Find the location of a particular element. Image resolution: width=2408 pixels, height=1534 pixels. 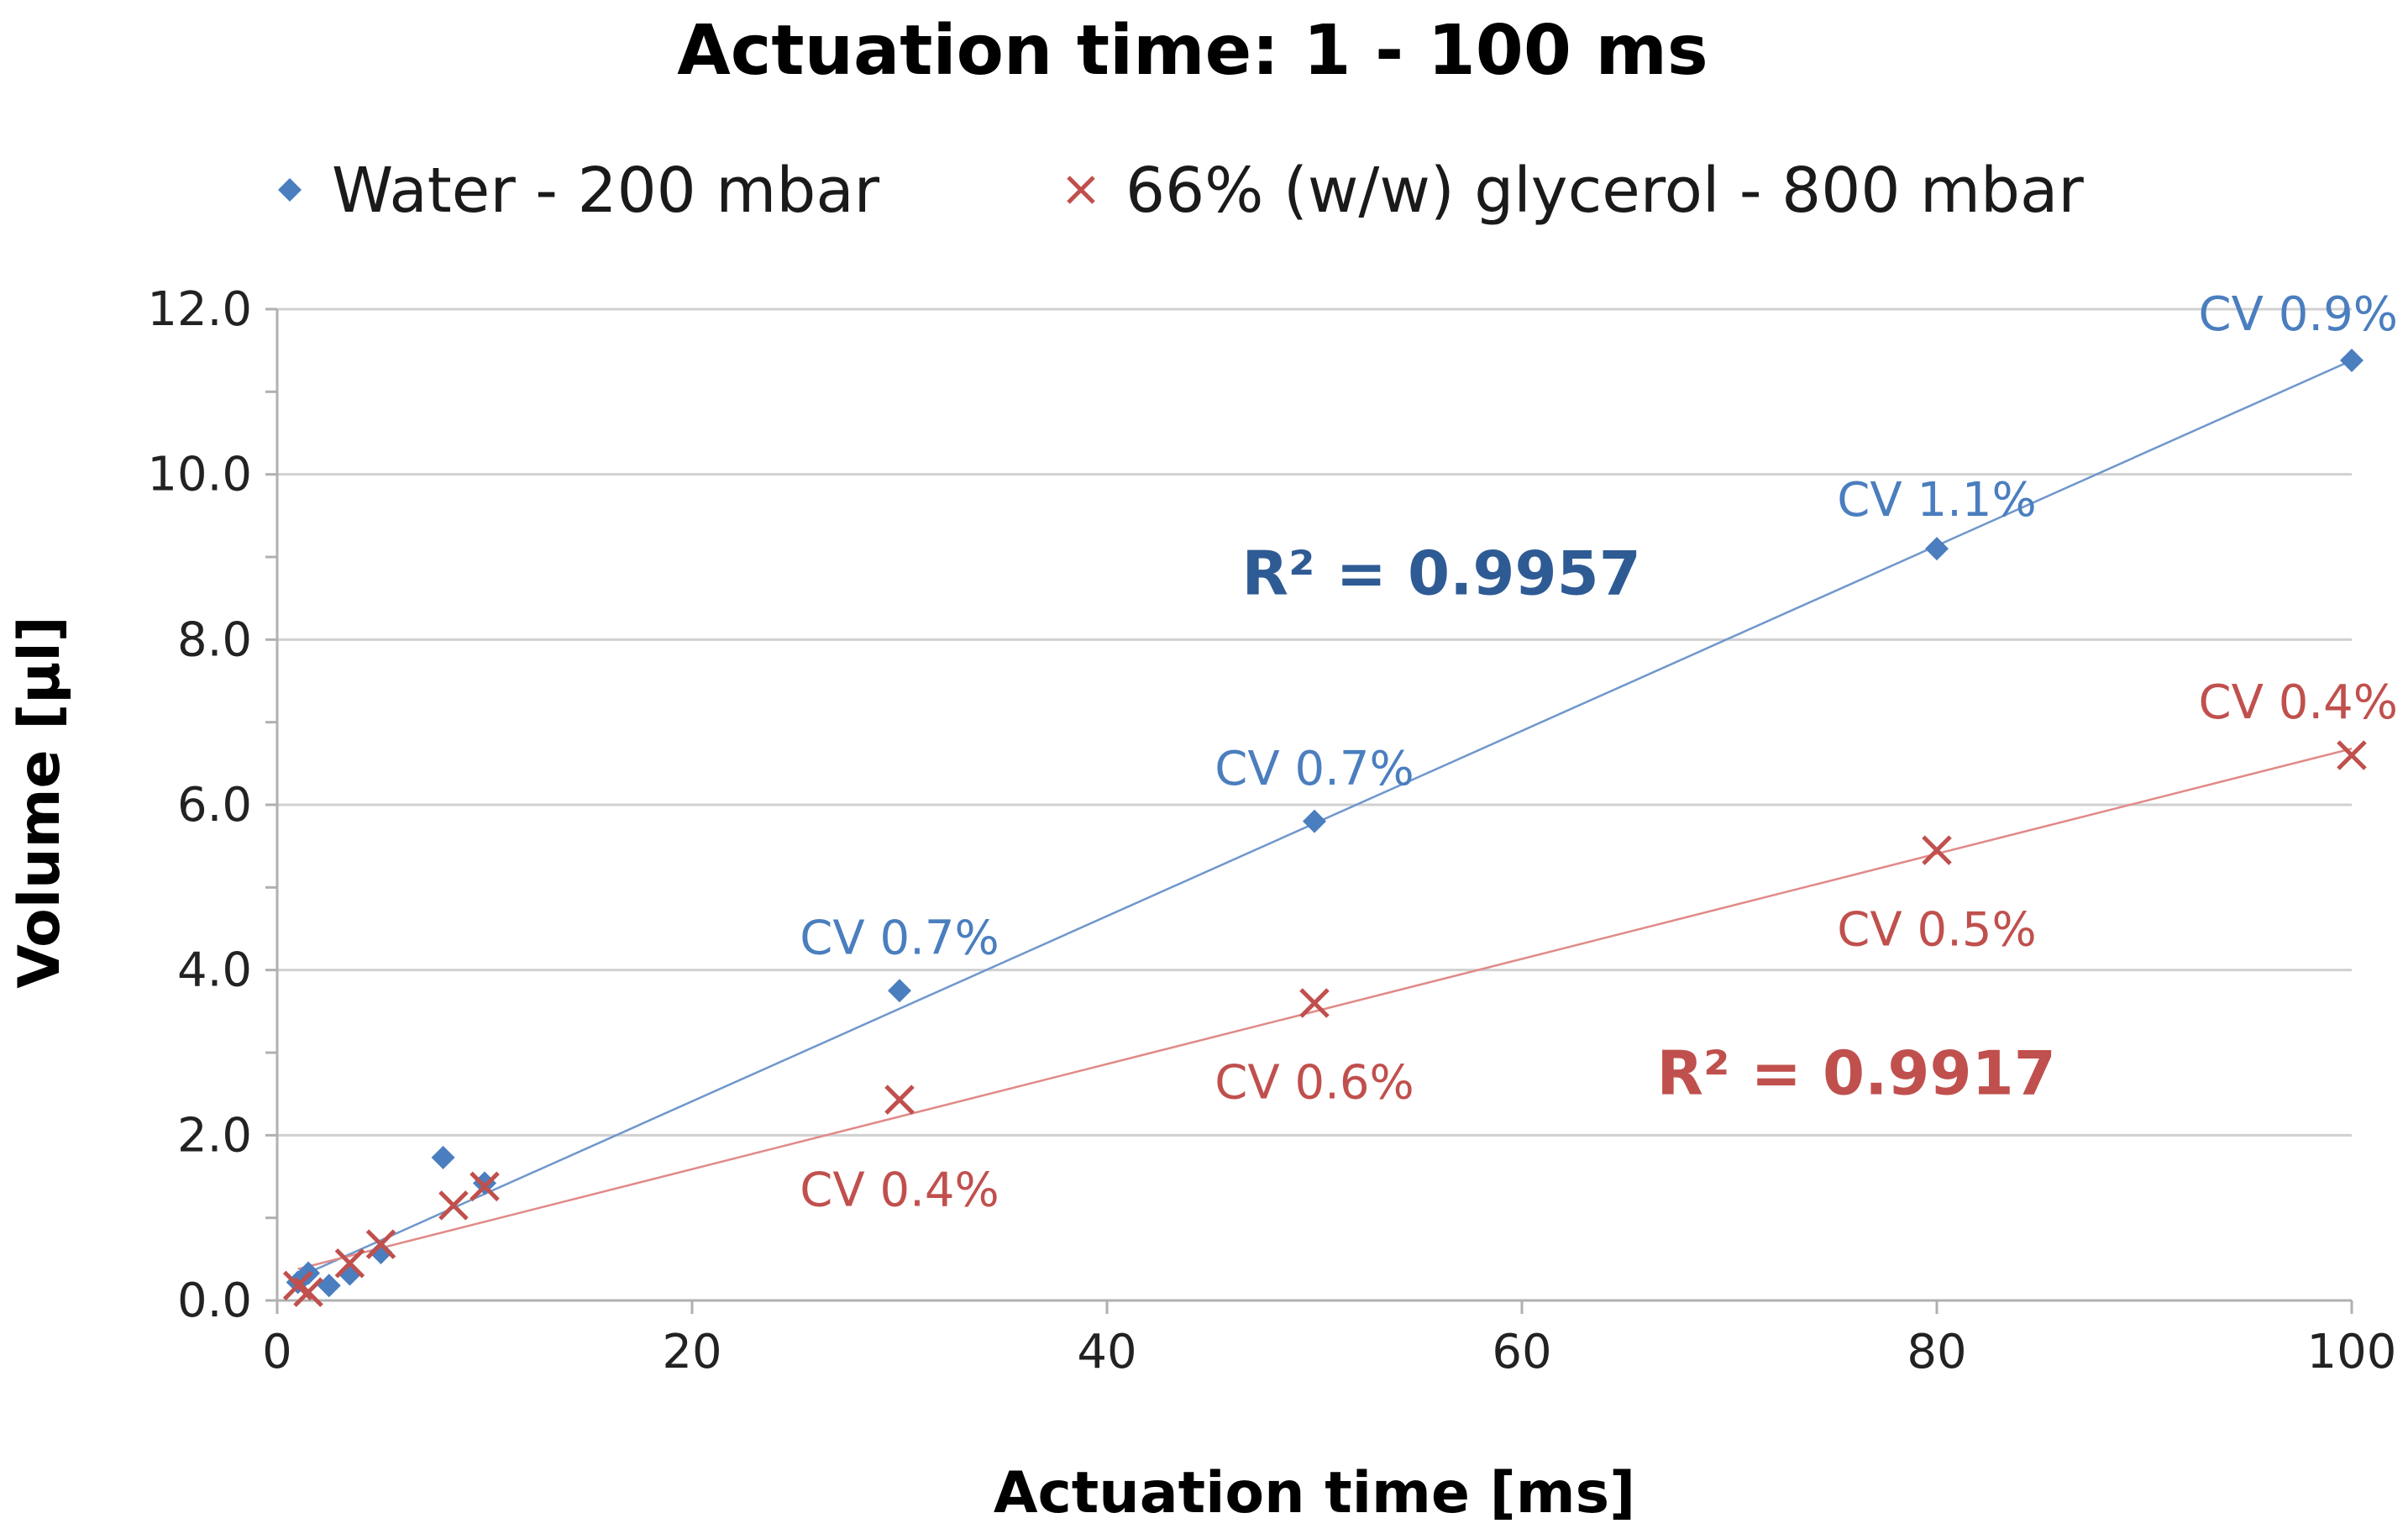

x-tick-label: 60 is located at coordinates (1521, 1352).